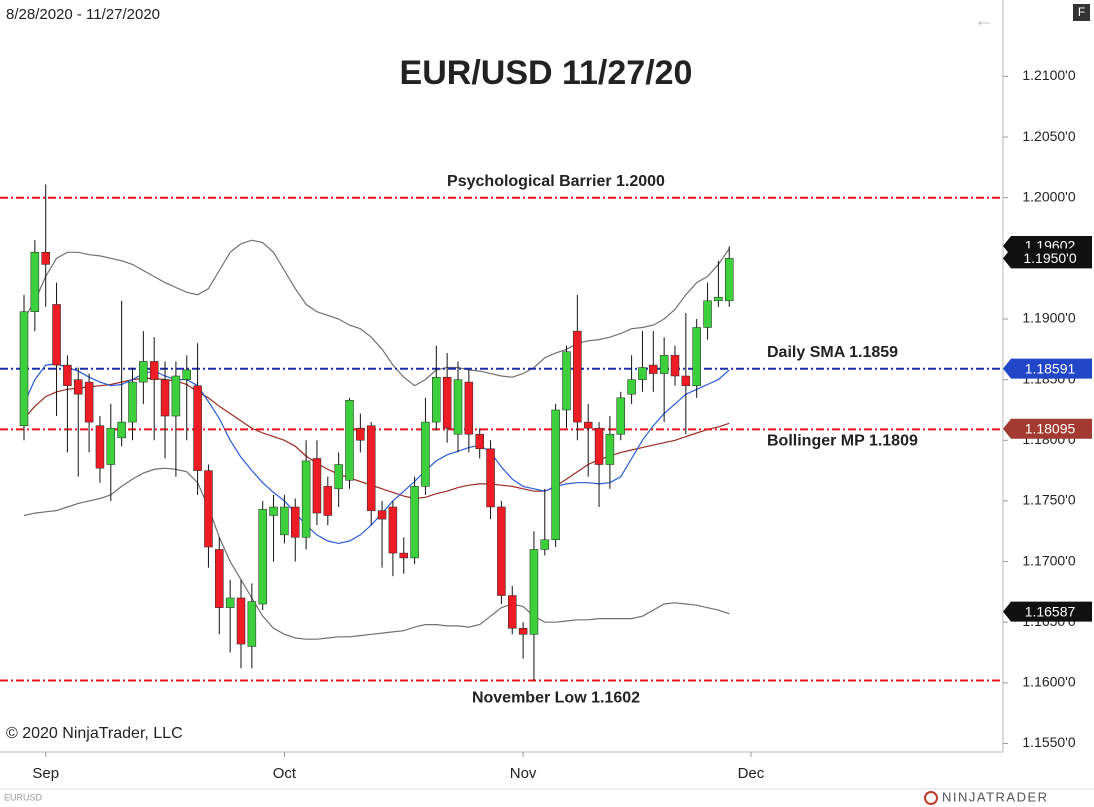 This screenshot has height=807, width=1094. I want to click on date-range: 8/28/2020 - 11/27/2020, so click(83, 14).